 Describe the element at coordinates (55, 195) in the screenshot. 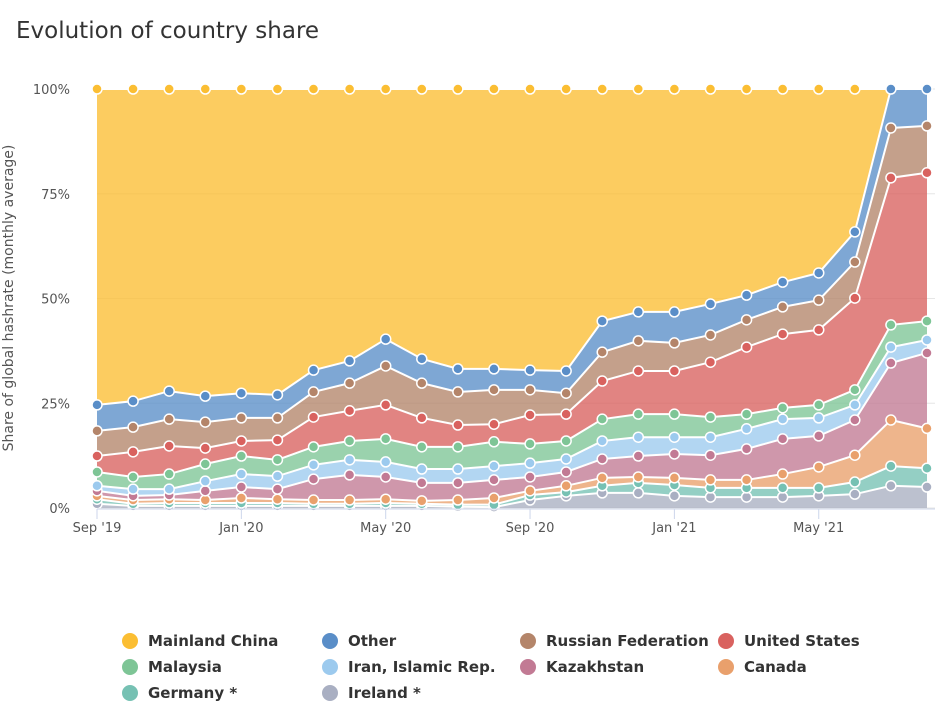

I see `y-tick-label: 75%` at that location.